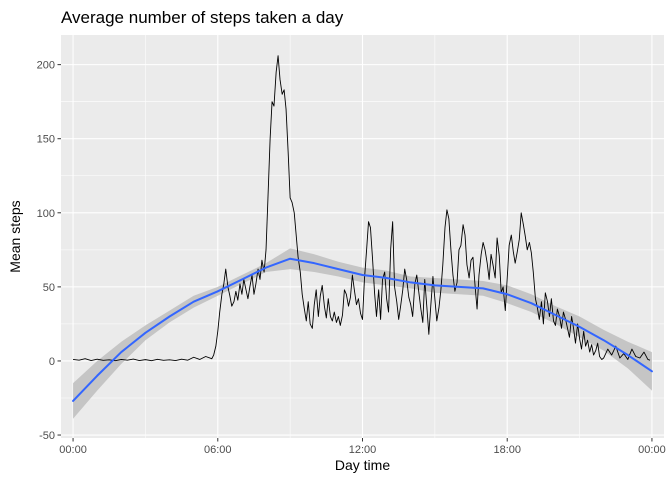 The image size is (672, 485). Describe the element at coordinates (15, 236) in the screenshot. I see `y-axis-title: Mean steps` at that location.